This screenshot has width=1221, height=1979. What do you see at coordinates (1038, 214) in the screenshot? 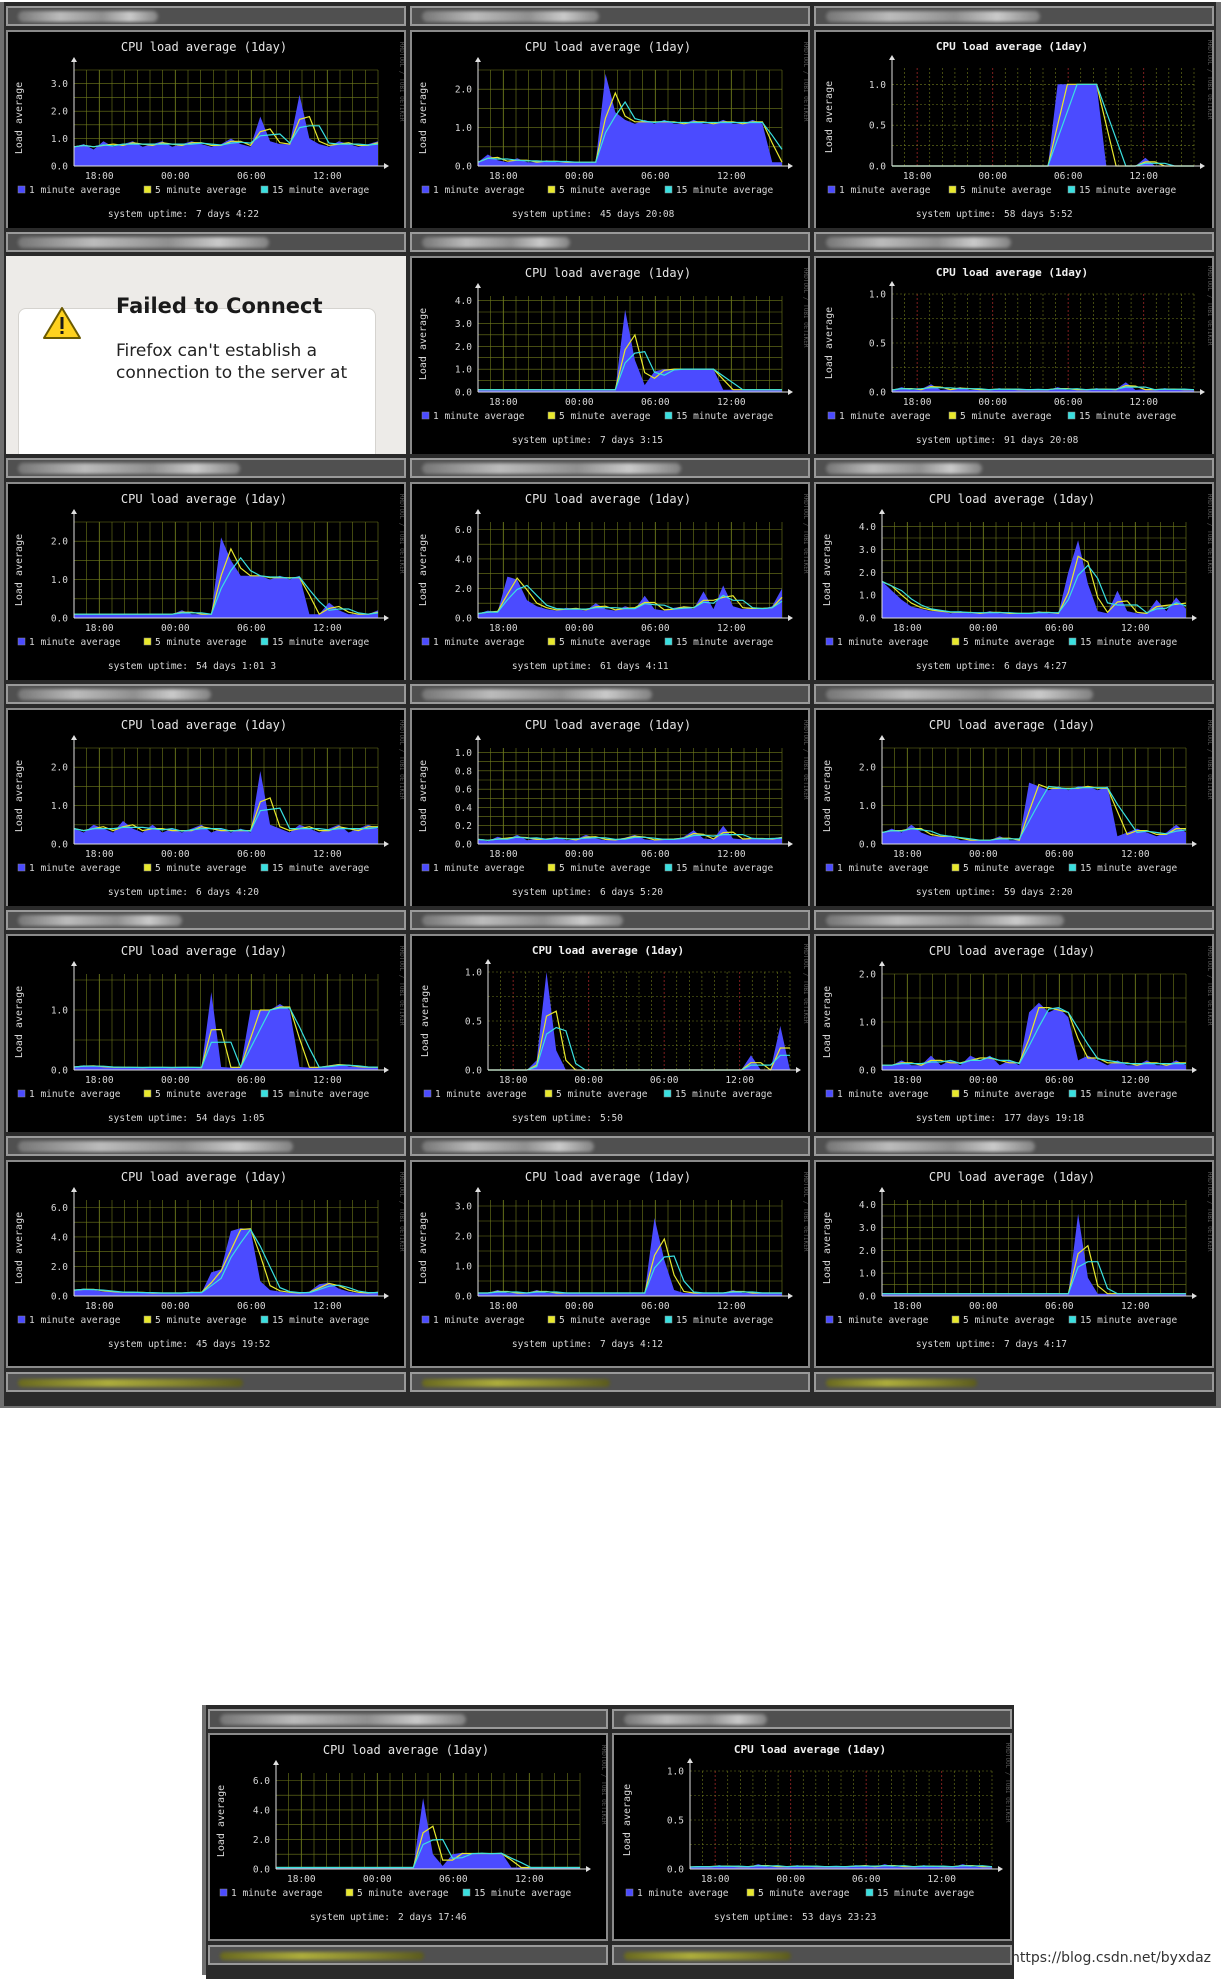
I see `uptime-value: 58 days 5:52` at bounding box center [1038, 214].